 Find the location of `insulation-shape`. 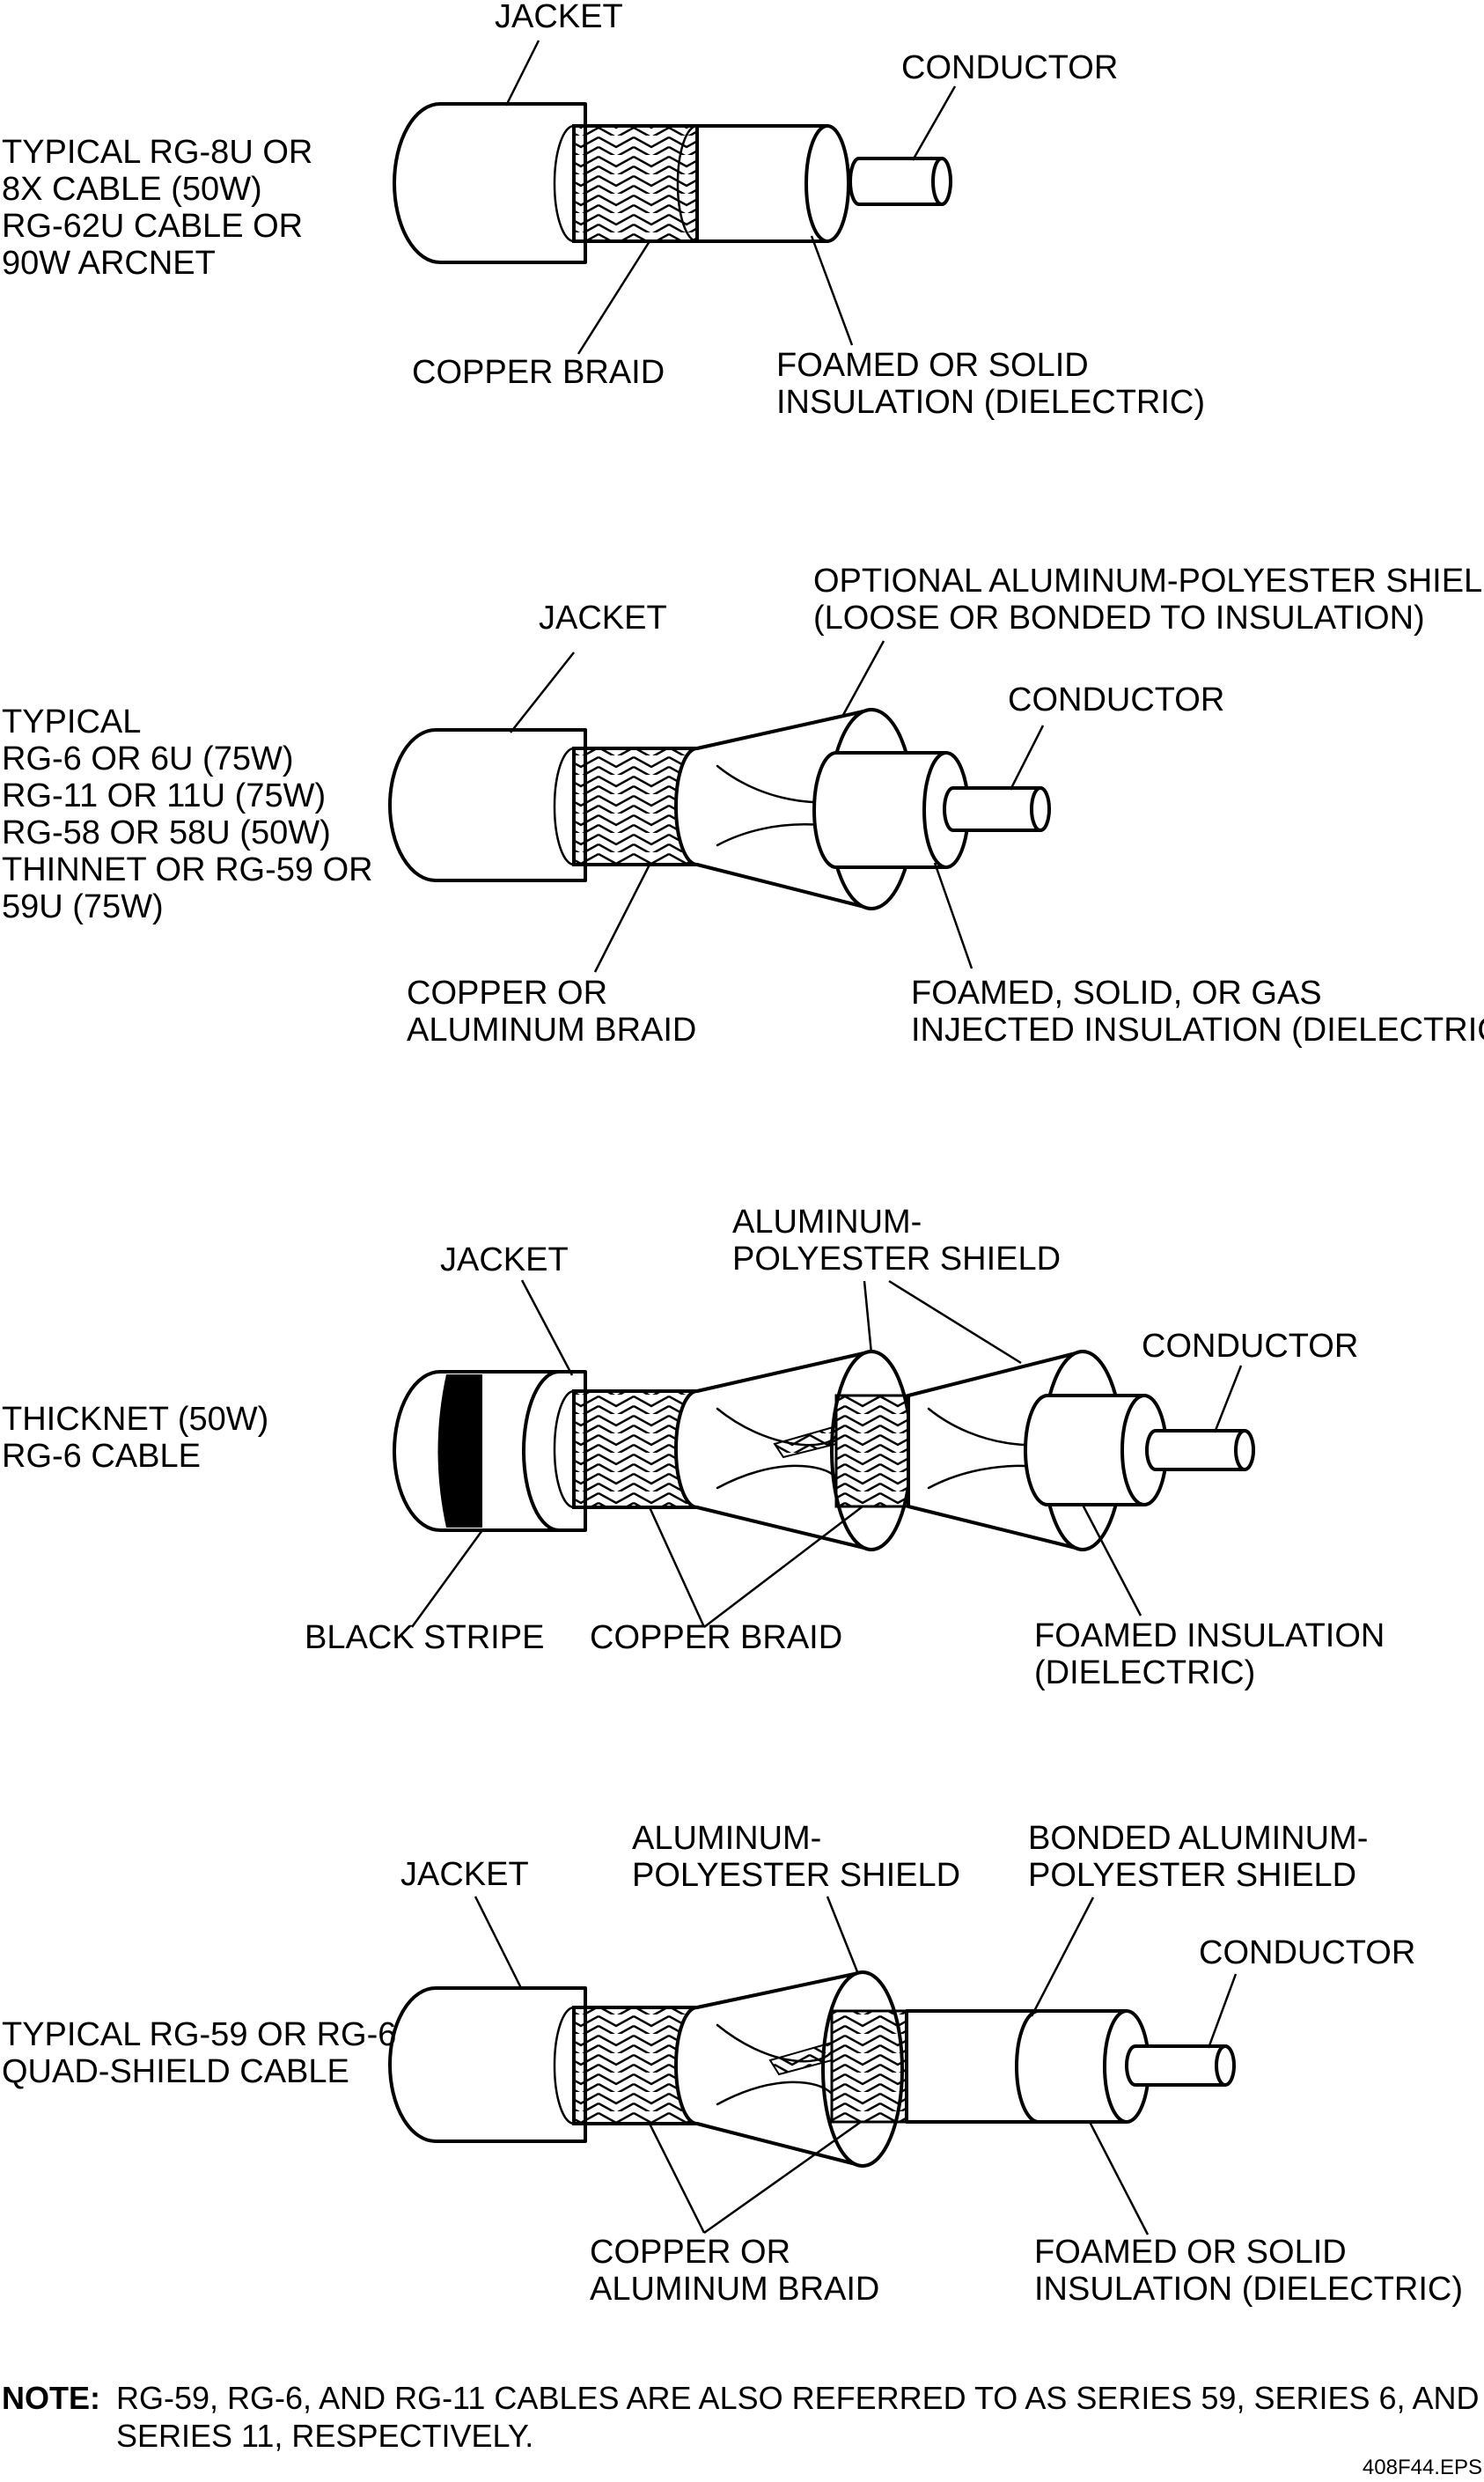

insulation-shape is located at coordinates (773, 184).